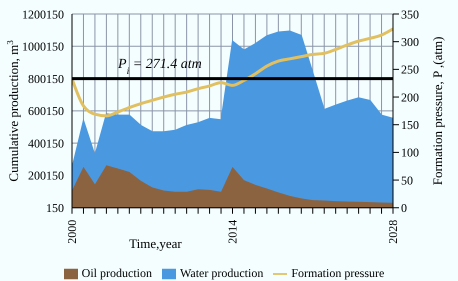 Image resolution: width=458 pixels, height=281 pixels. What do you see at coordinates (46, 143) in the screenshot?
I see `y-tick-label: 400150` at bounding box center [46, 143].